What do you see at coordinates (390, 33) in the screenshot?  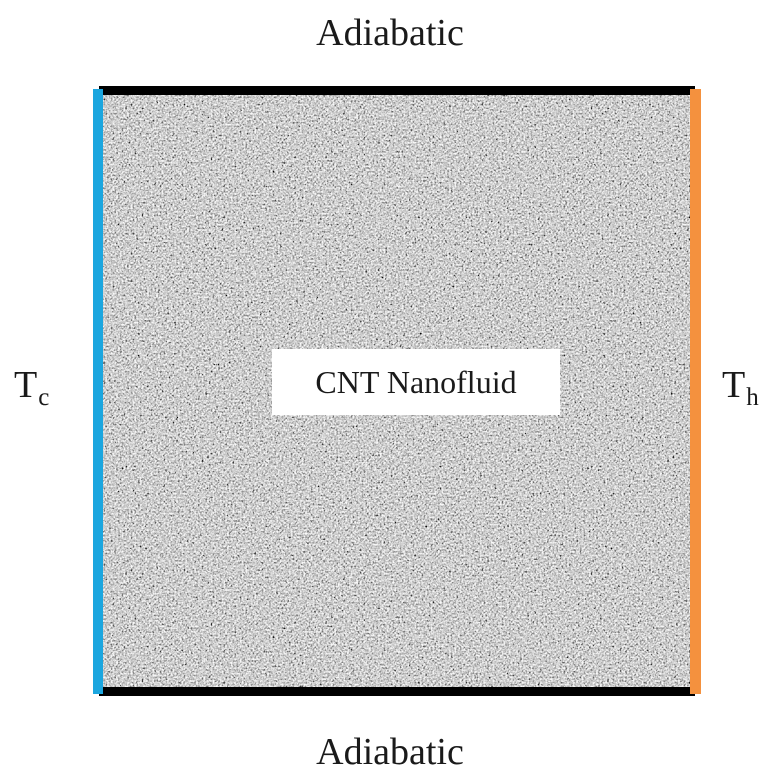 I see `top-boundary-label: Adiabatic` at bounding box center [390, 33].